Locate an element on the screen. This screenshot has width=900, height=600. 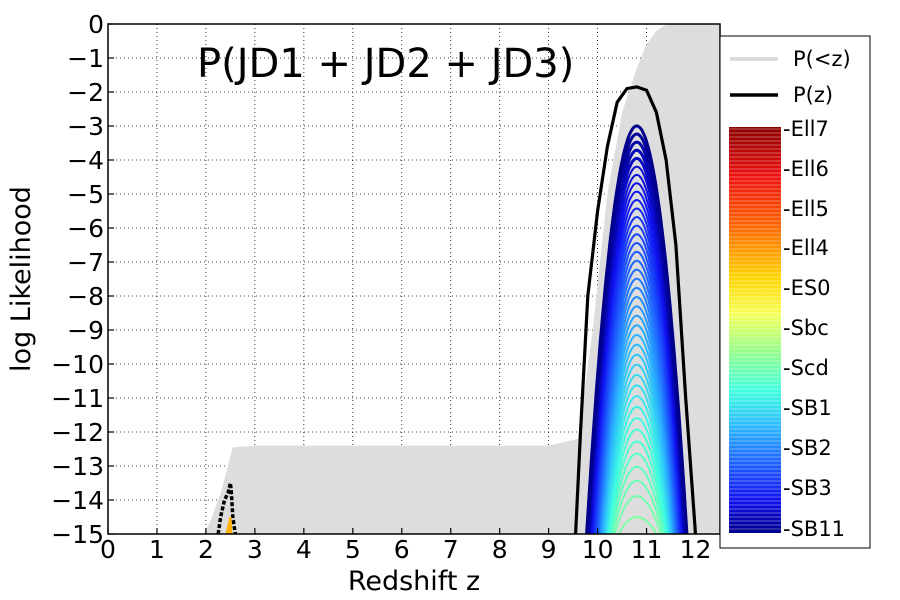
colorbar-label: -SB3 is located at coordinates (807, 488).